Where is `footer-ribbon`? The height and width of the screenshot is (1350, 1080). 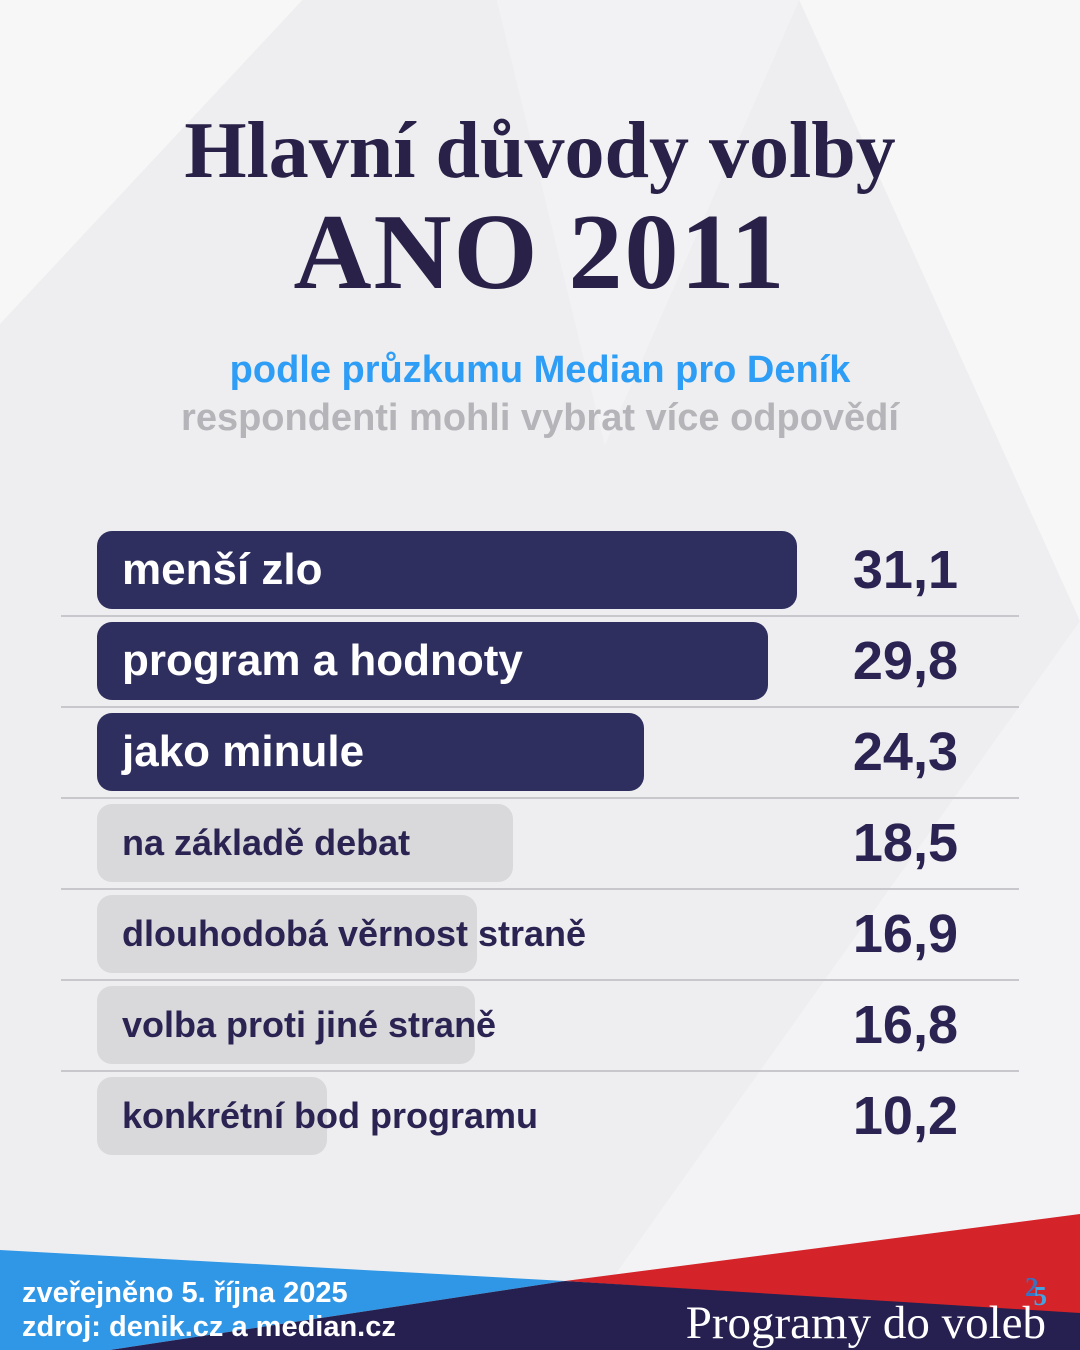 footer-ribbon is located at coordinates (540, 1282).